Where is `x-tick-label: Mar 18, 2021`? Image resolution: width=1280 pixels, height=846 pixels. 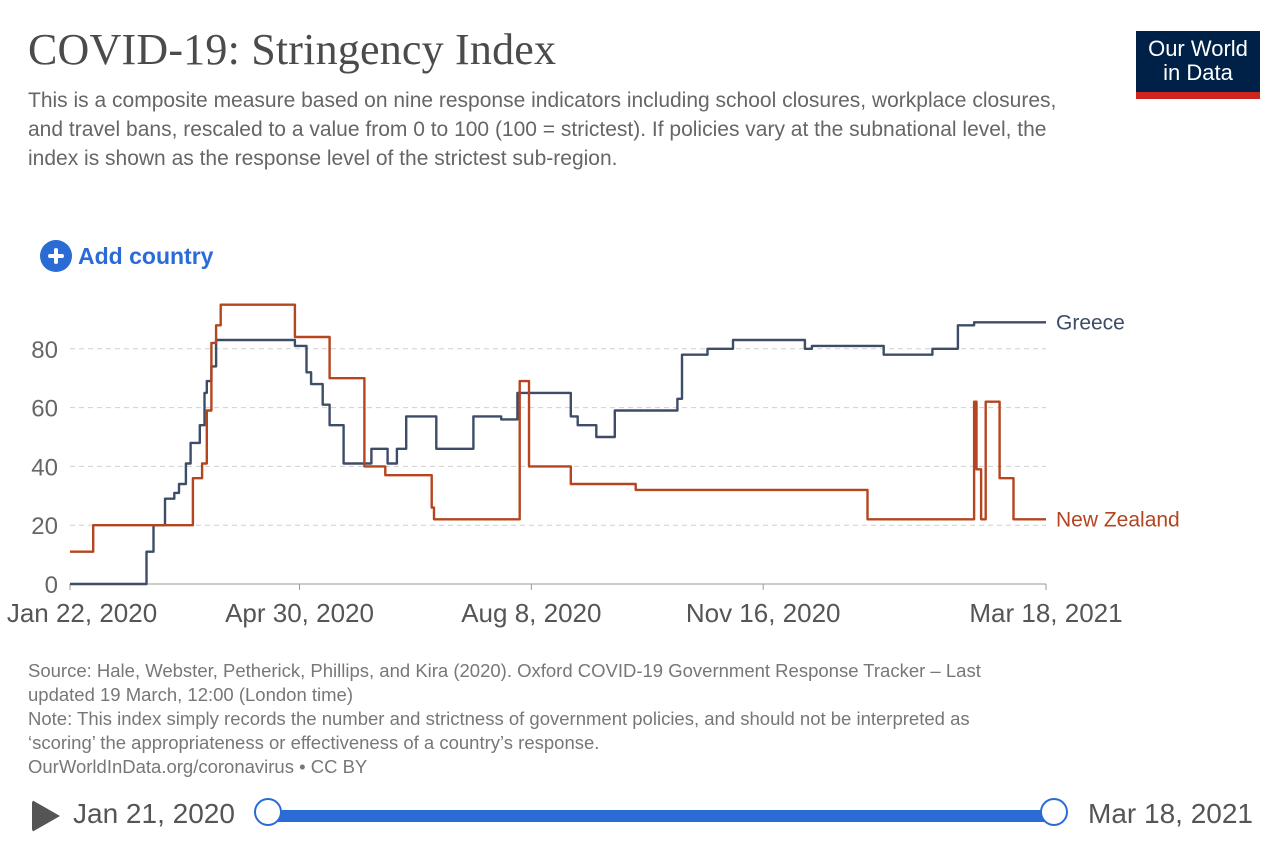
x-tick-label: Mar 18, 2021 is located at coordinates (1045, 613).